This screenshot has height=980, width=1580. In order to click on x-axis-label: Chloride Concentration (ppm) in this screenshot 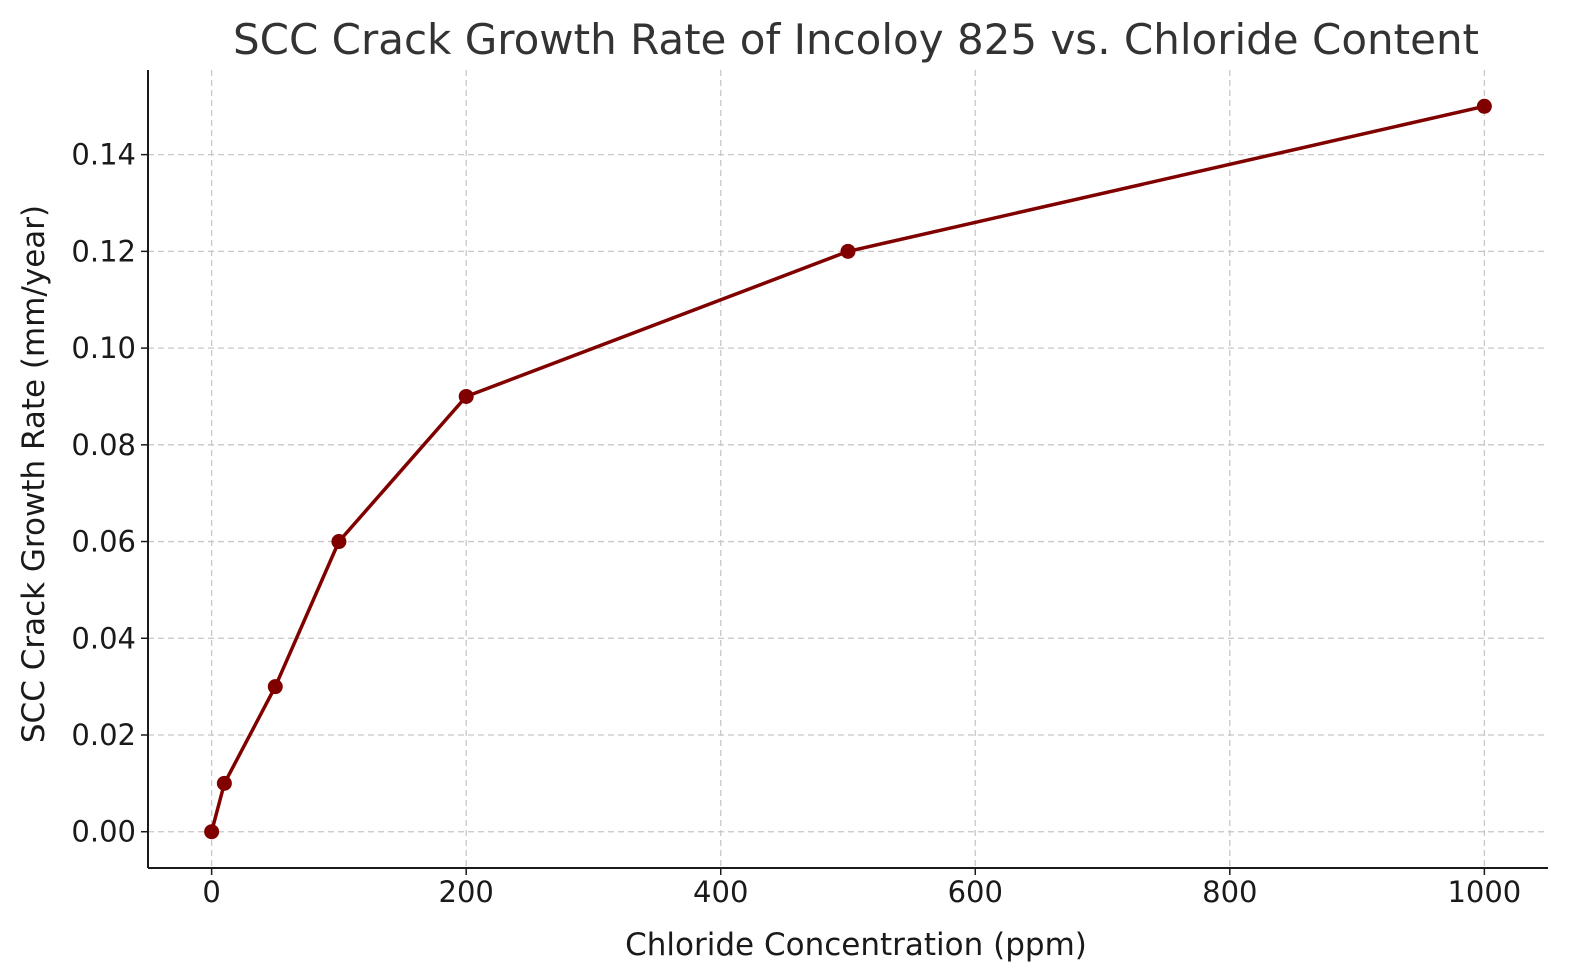, I will do `click(856, 945)`.